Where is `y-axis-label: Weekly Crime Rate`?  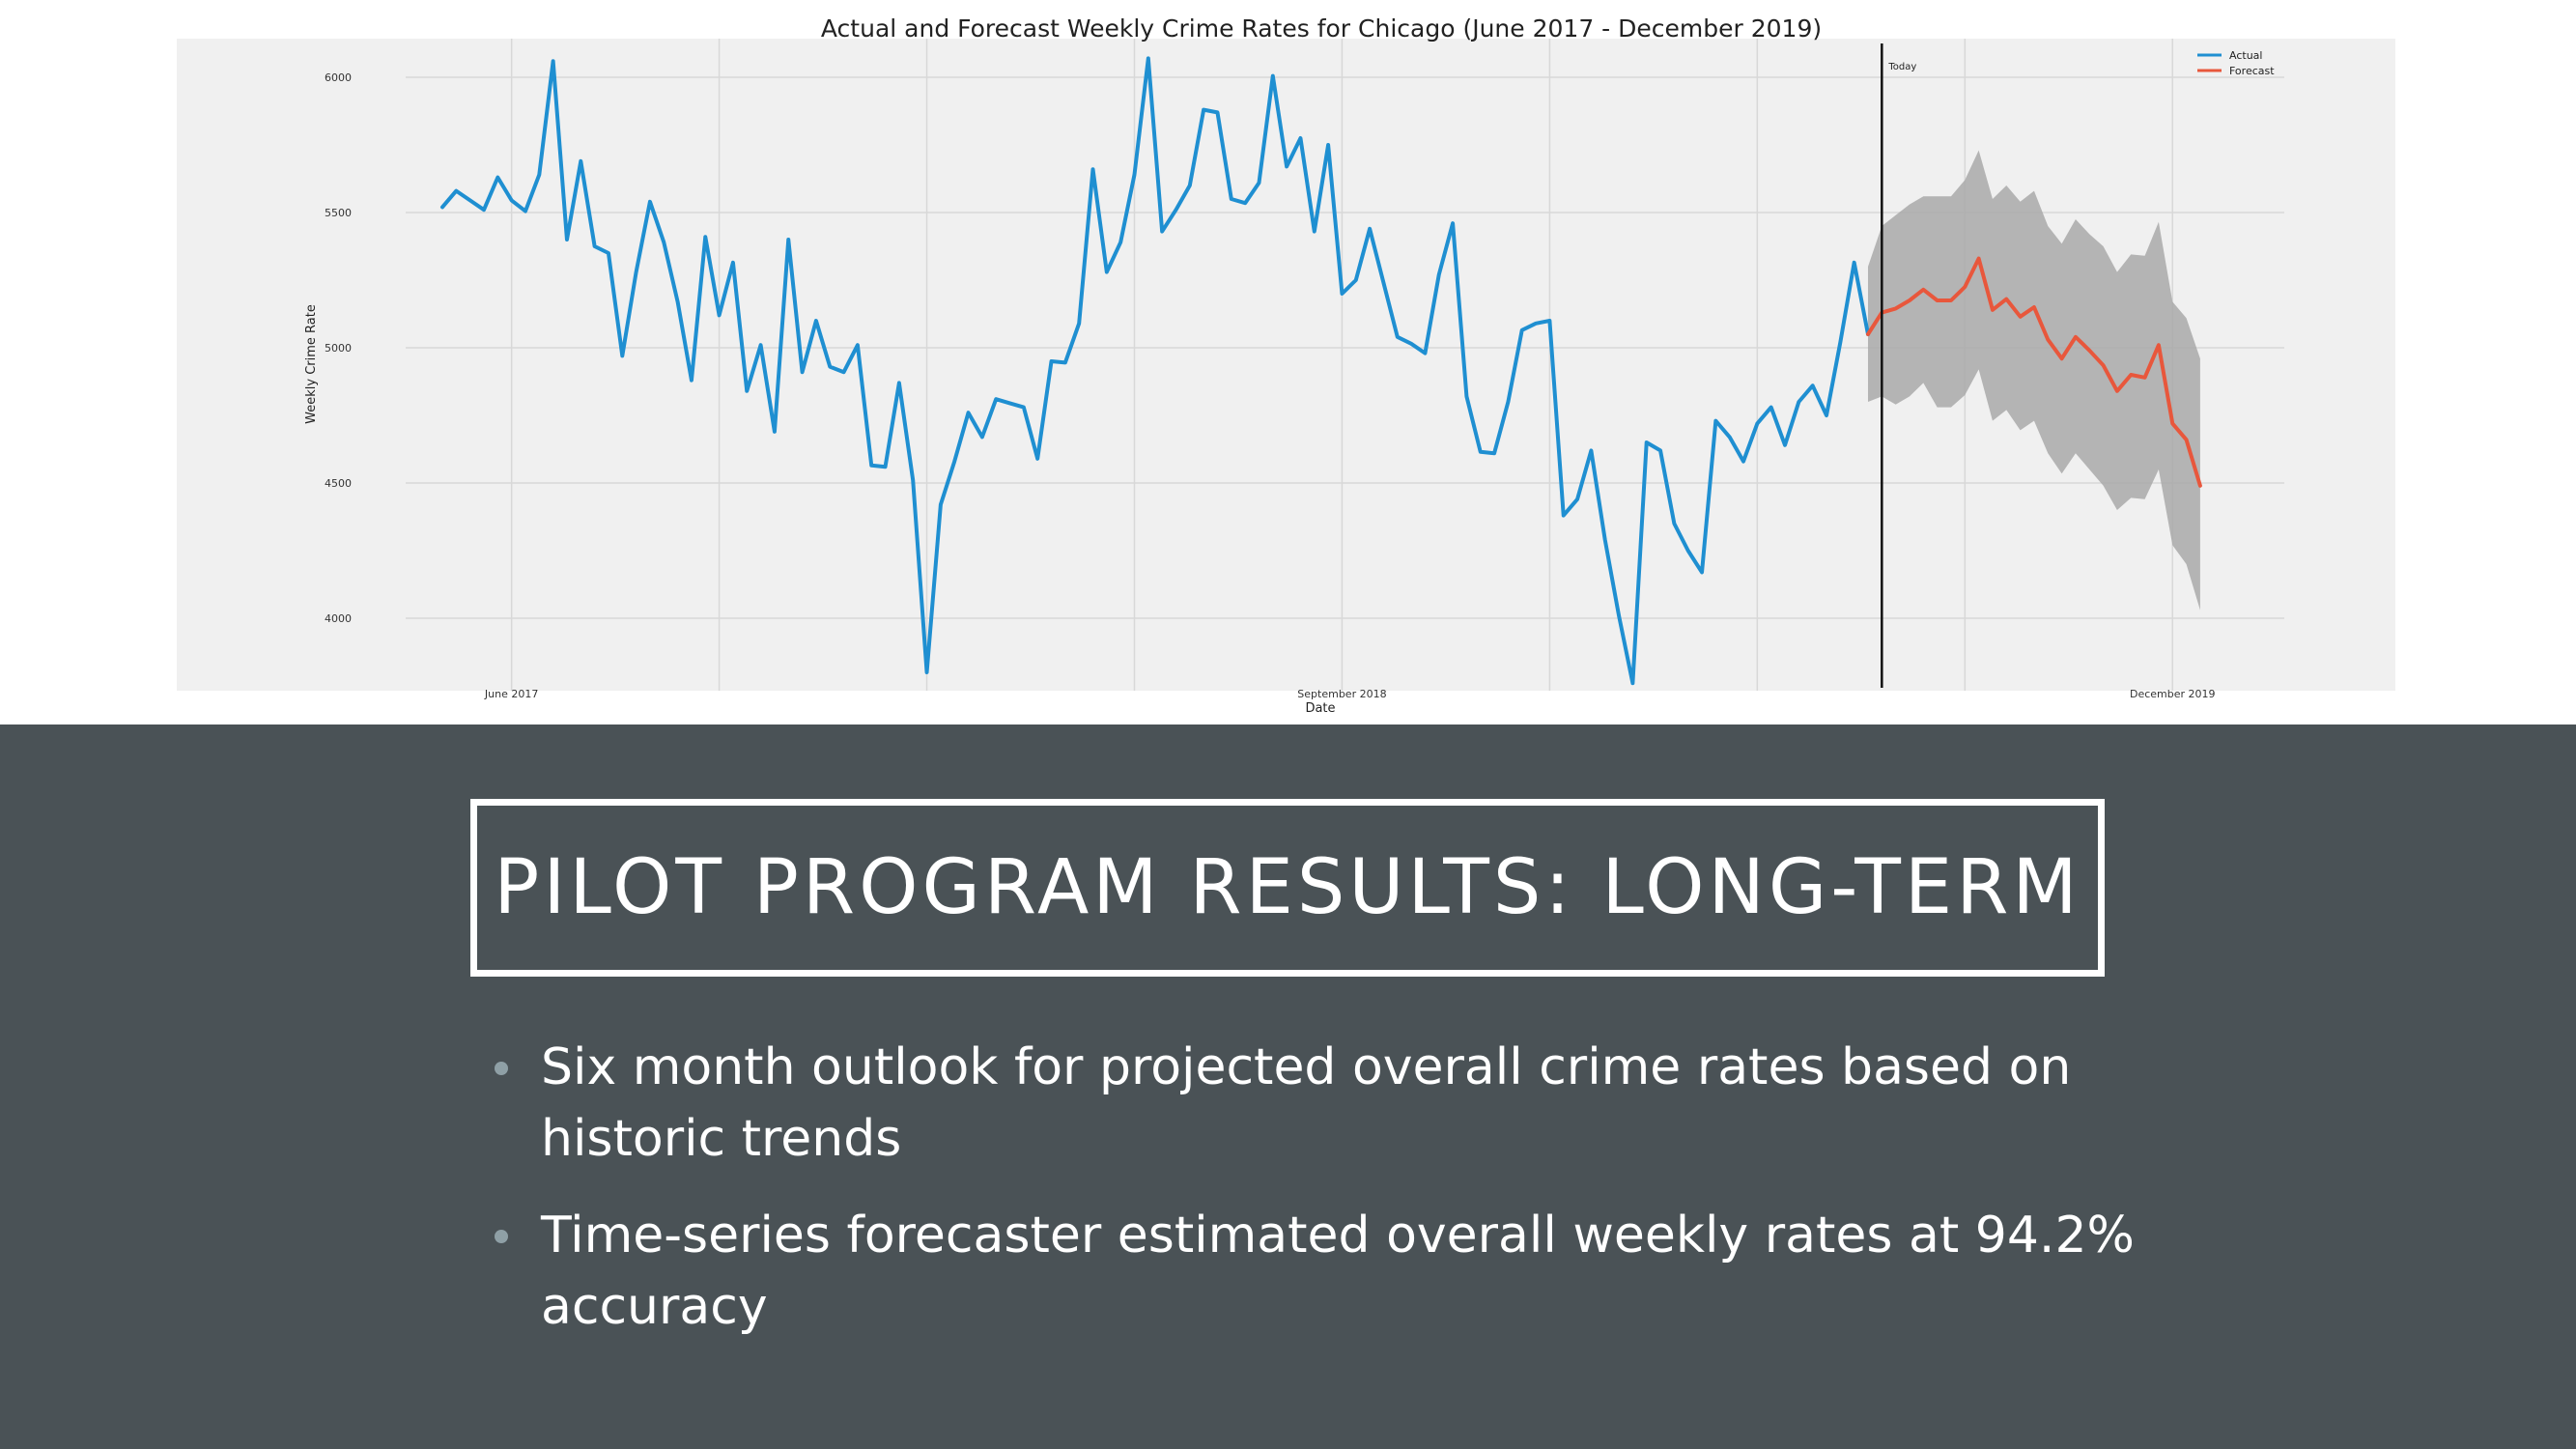
y-axis-label: Weekly Crime Rate is located at coordinates (311, 364).